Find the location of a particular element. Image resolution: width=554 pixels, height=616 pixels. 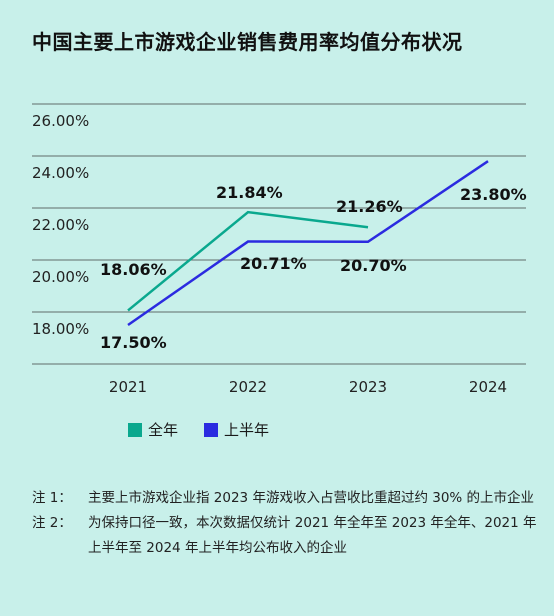

legend-swatch-half-year is located at coordinates (211, 429).